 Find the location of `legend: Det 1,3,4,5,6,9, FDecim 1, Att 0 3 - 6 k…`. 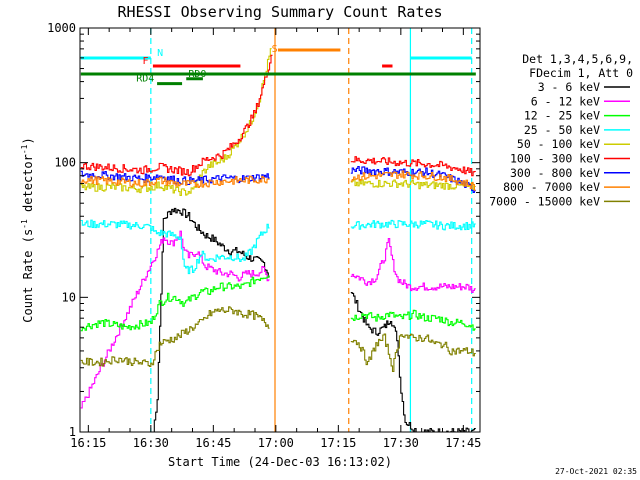

legend: Det 1,3,4,5,6,9, FDecim 1, Att 0 3 - 6 k… is located at coordinates (561, 130).